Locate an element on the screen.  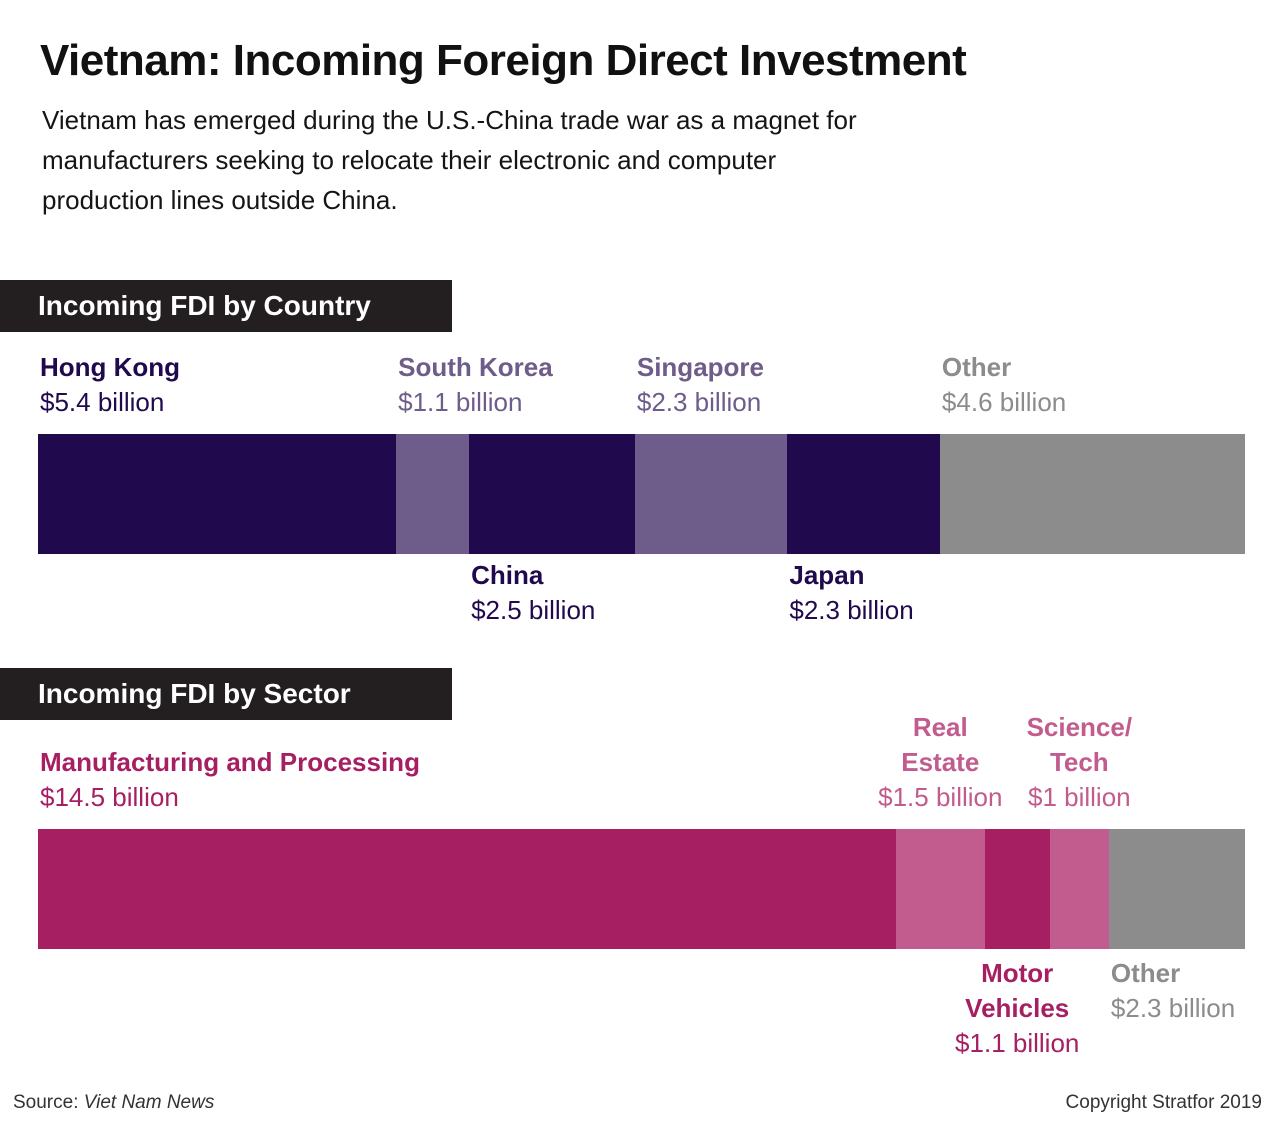
sector-segment-label: Science/ Tech $1 billion is located at coordinates (1079, 762).